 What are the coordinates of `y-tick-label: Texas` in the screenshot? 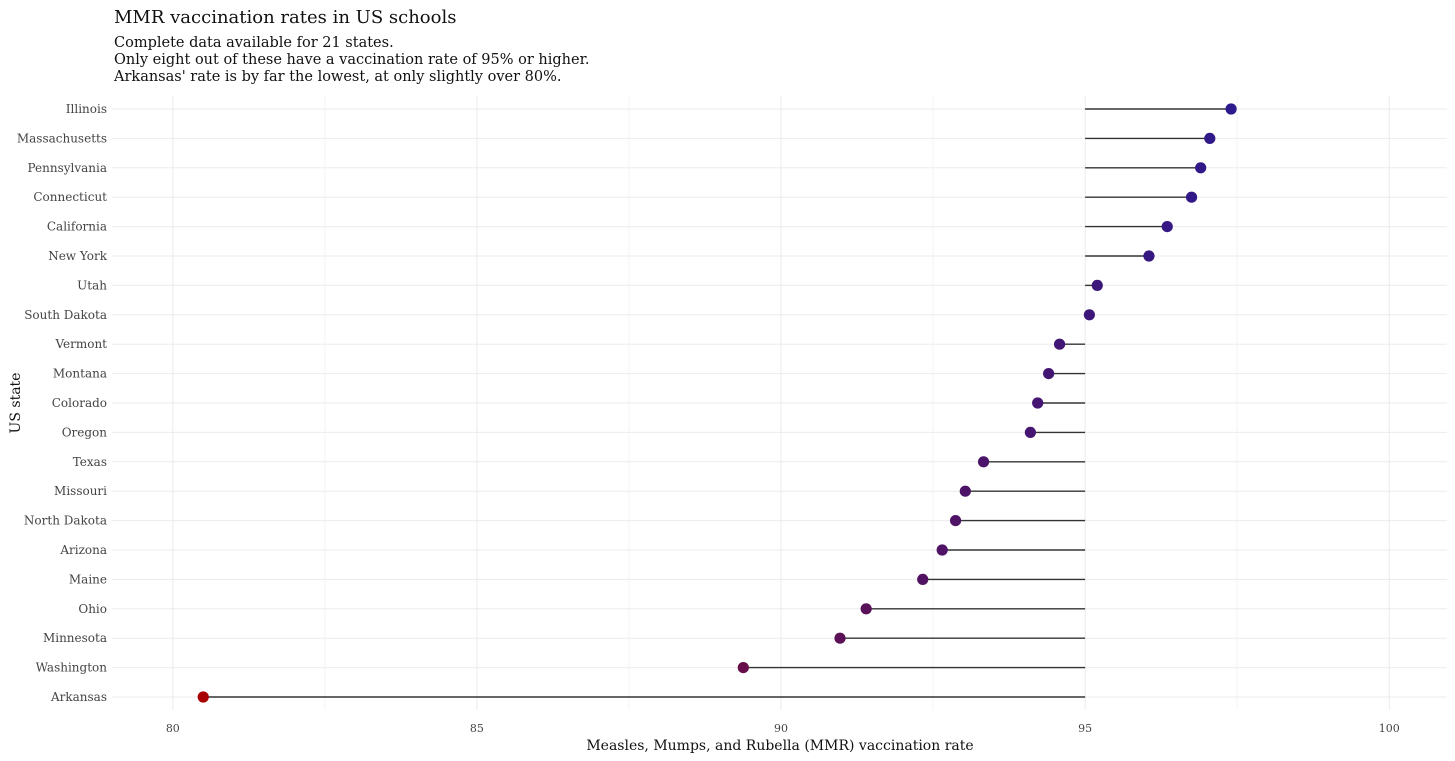 It's located at (90, 462).